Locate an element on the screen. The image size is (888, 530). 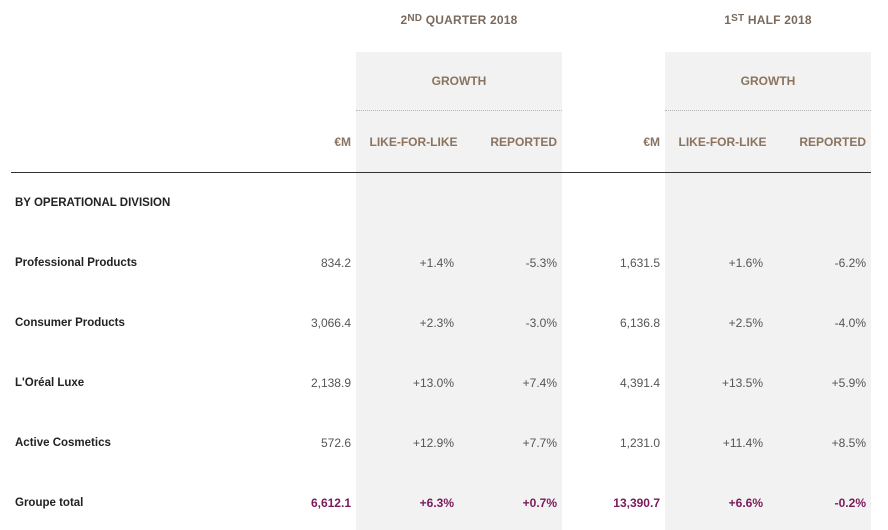
col-header-h1-lfl: LIKE-FOR-LIKE is located at coordinates (722, 142).